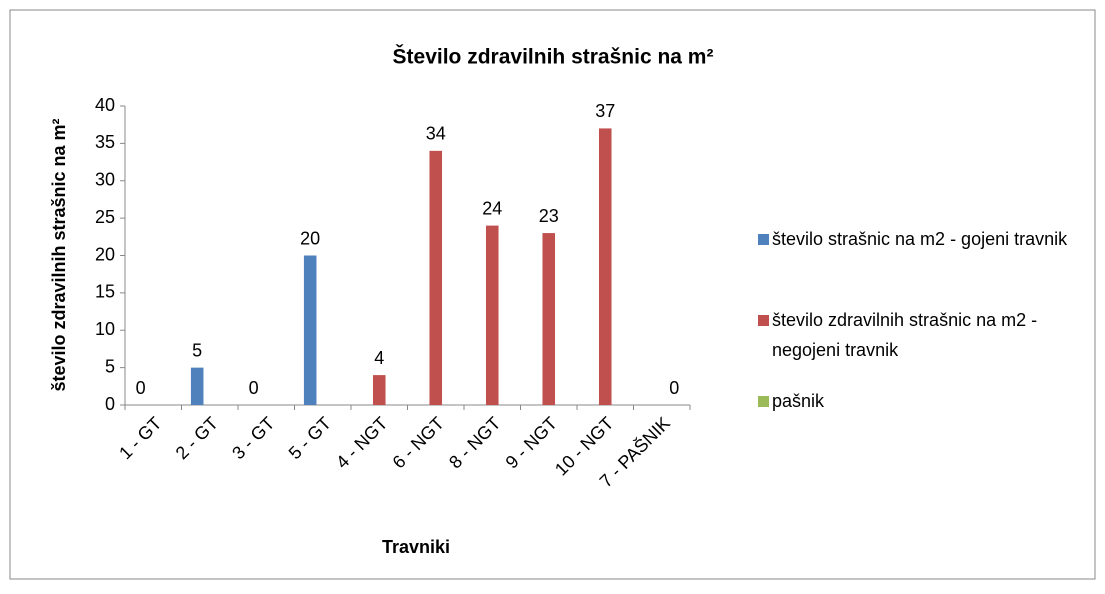 Image resolution: width=1105 pixels, height=594 pixels. I want to click on y-tick-label: 5, so click(110, 366).